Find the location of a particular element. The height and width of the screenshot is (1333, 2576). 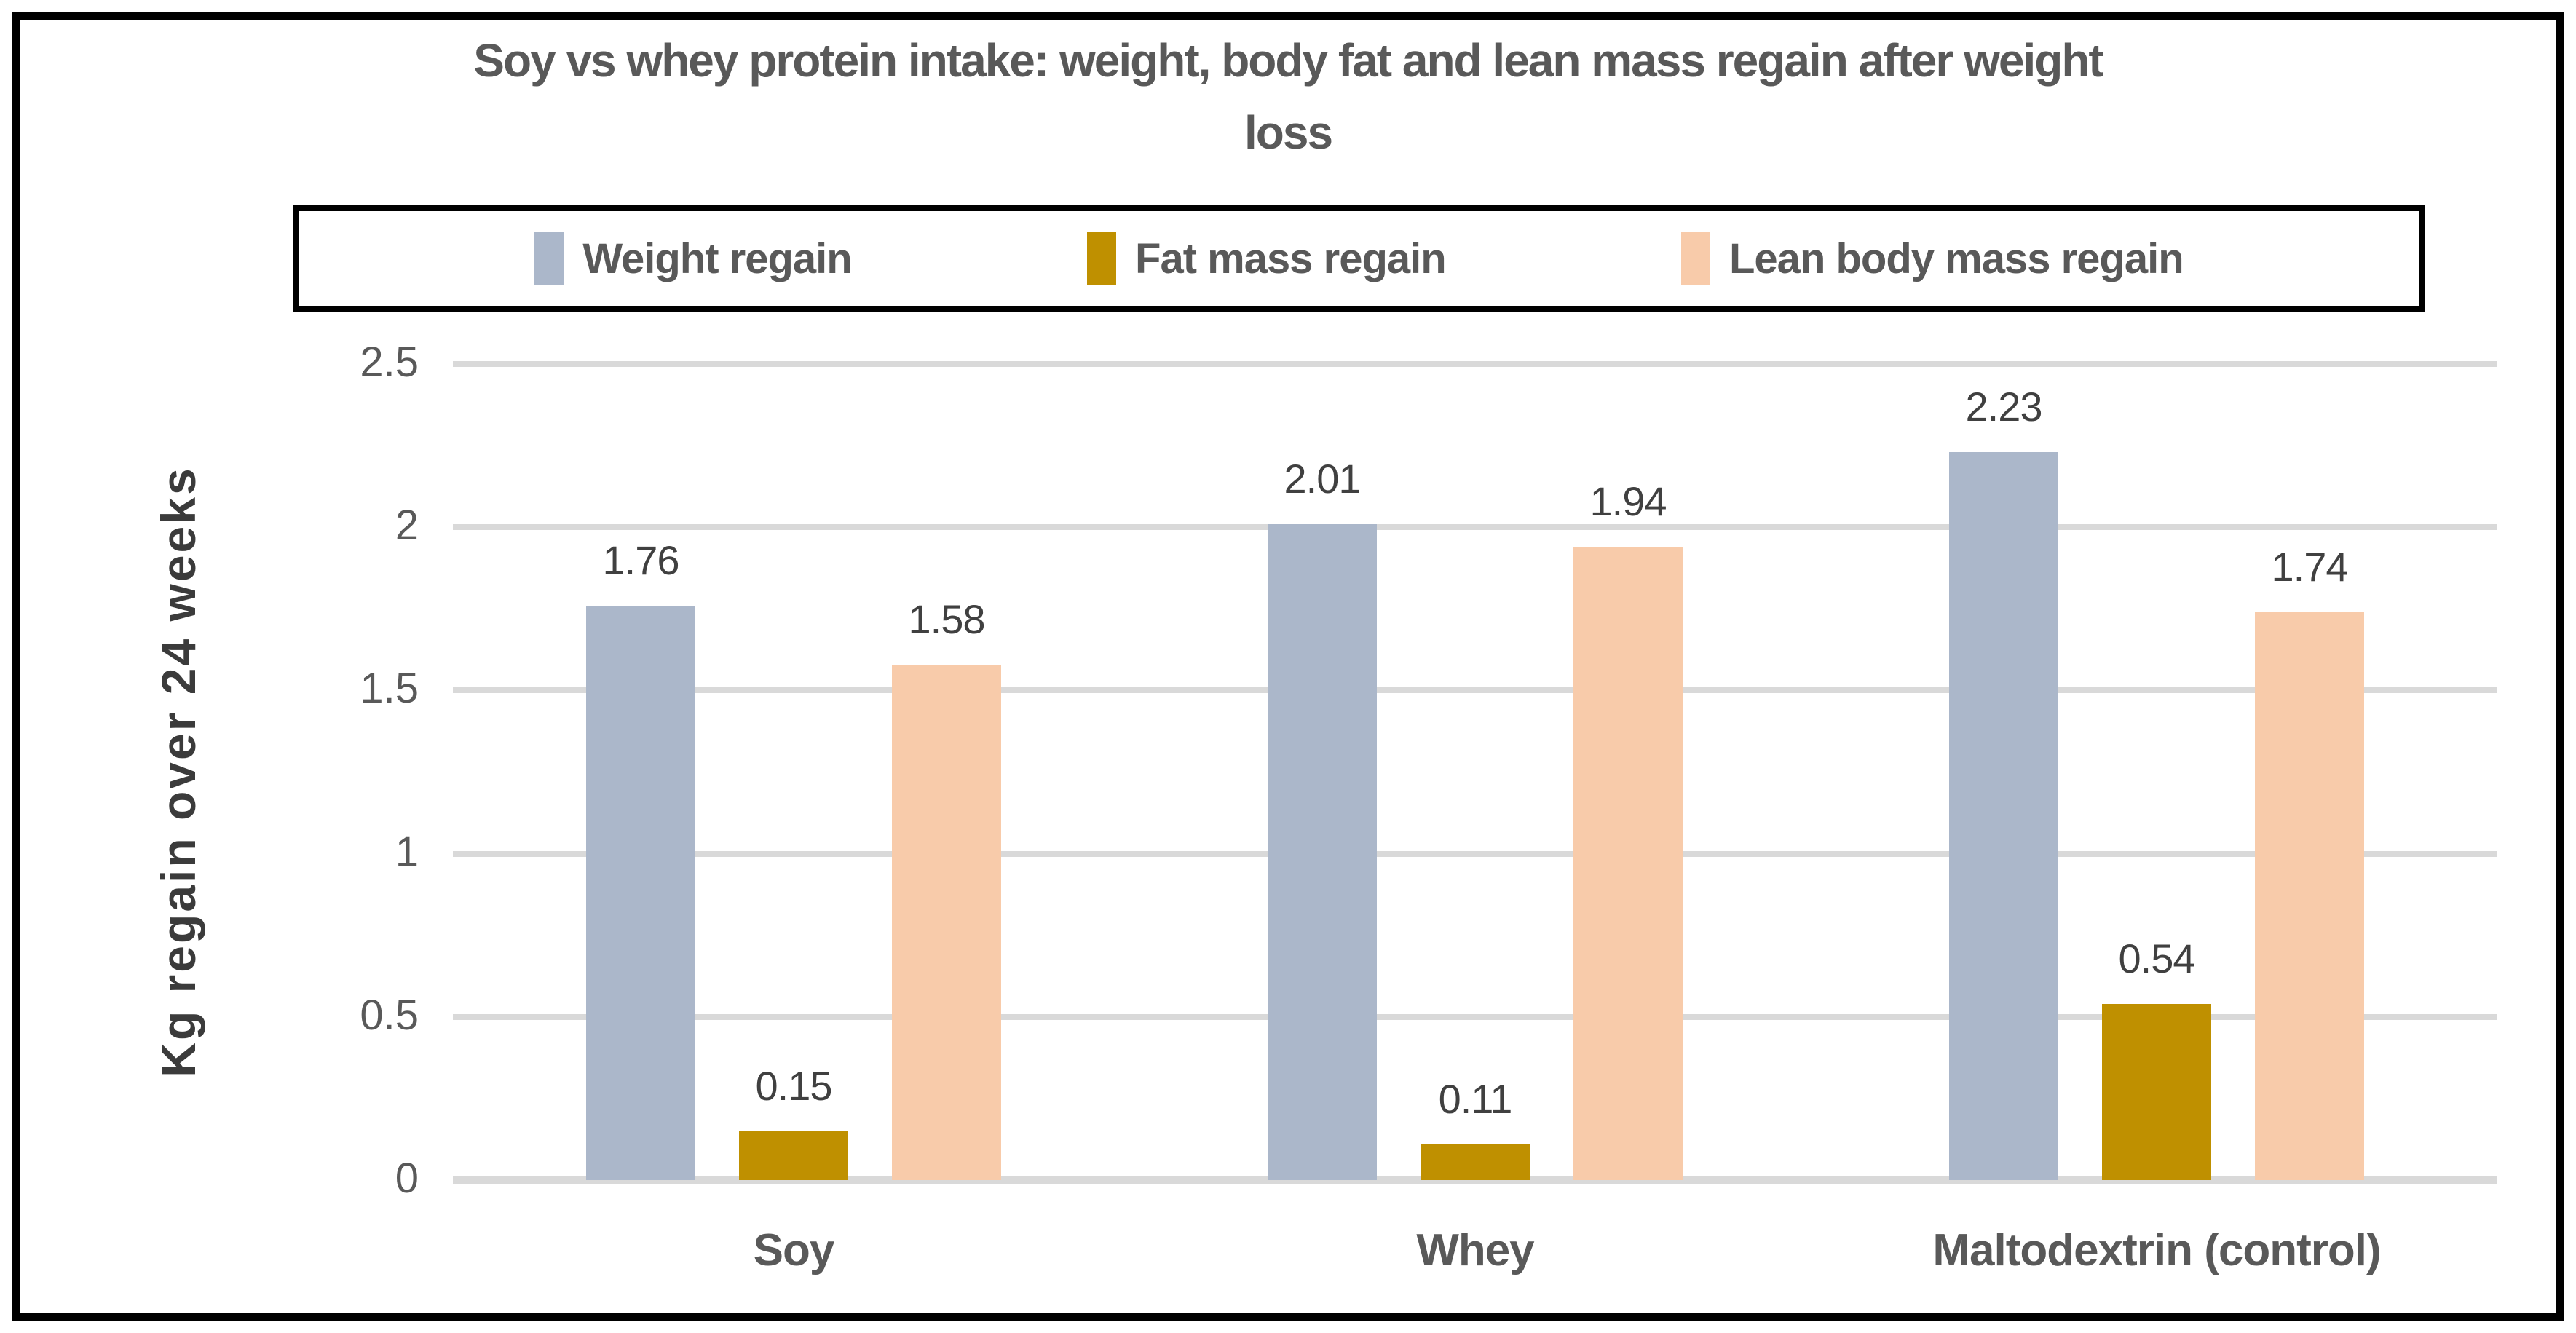

bar-value-label: 0.11 is located at coordinates (1475, 1098).